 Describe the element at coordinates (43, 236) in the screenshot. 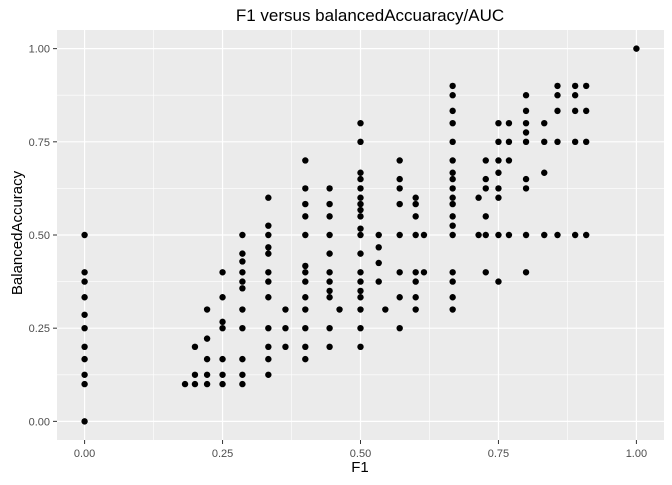

I see `y-axis-ticks: 0.00 0.25 0.50 0.75 1.00` at that location.